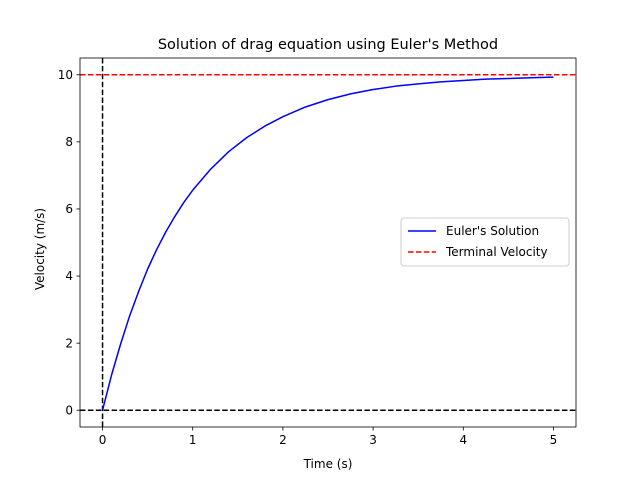 This screenshot has height=480, width=640. Describe the element at coordinates (69, 142) in the screenshot. I see `y-tick-label: 8` at that location.